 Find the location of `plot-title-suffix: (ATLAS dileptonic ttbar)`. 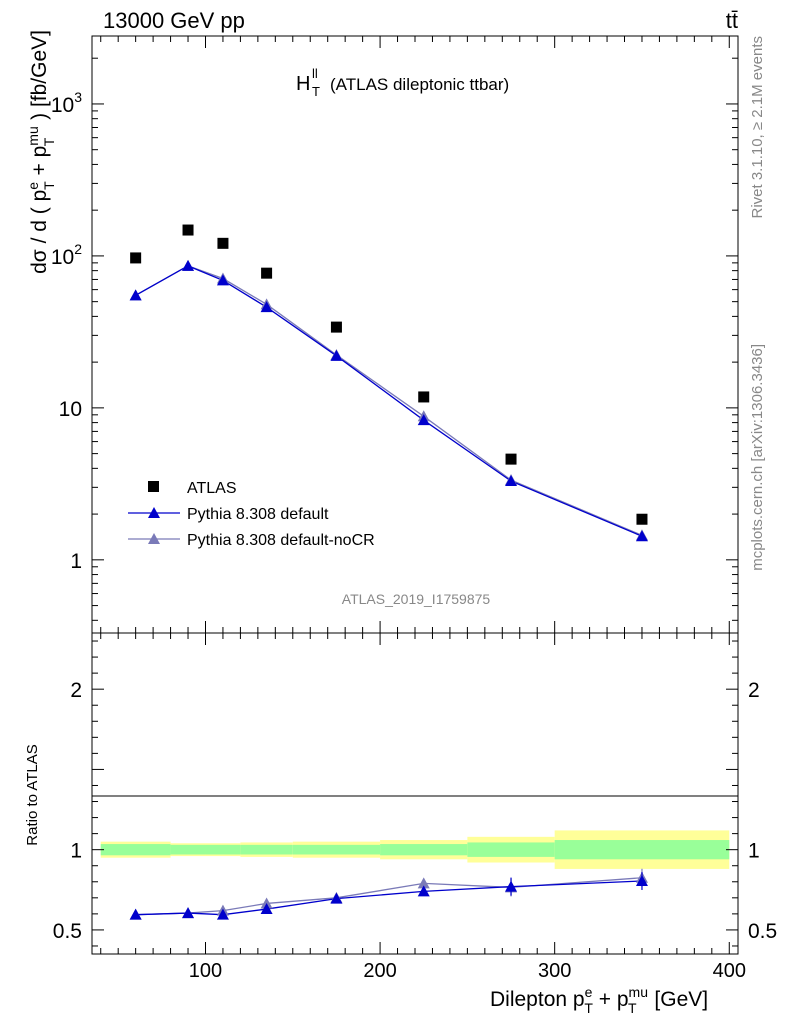

plot-title-suffix: (ATLAS dileptonic ttbar) is located at coordinates (419, 84).